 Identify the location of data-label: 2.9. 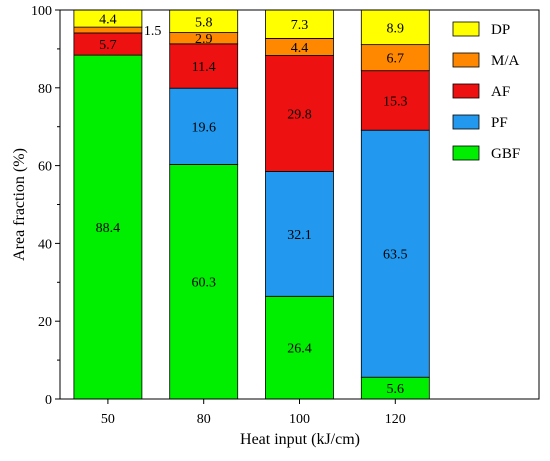
(204, 39).